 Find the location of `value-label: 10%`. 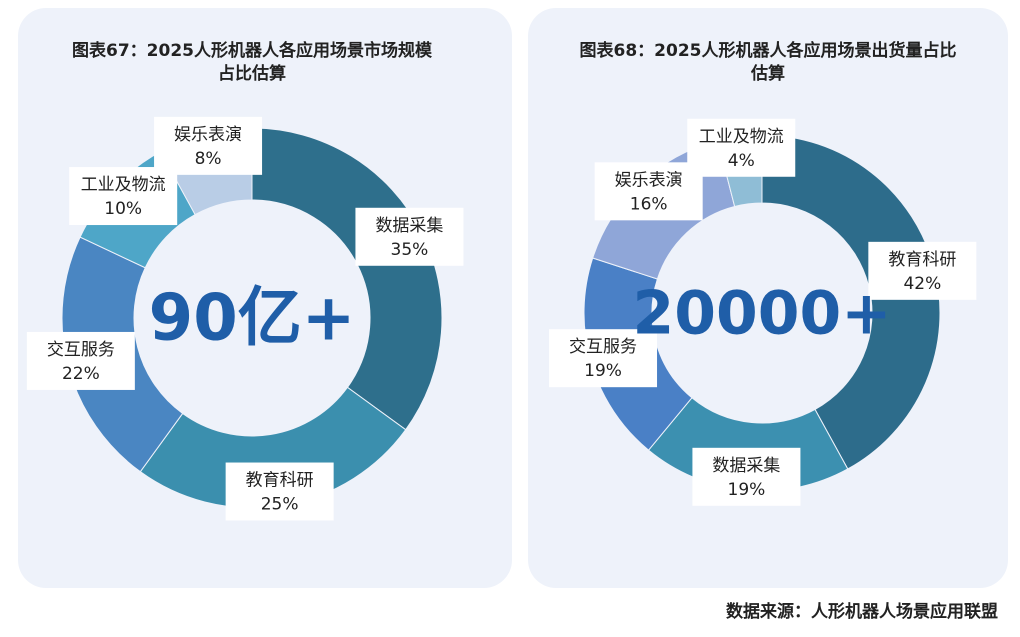

value-label: 10% is located at coordinates (123, 209).